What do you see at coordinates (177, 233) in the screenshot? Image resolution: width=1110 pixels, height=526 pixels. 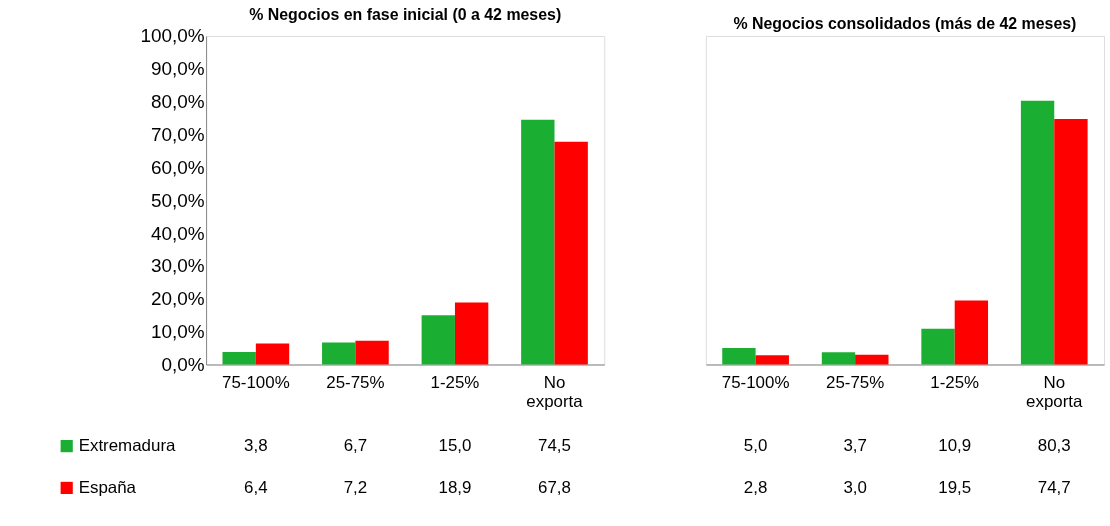 I see `y-tick-label: 40,0%` at bounding box center [177, 233].